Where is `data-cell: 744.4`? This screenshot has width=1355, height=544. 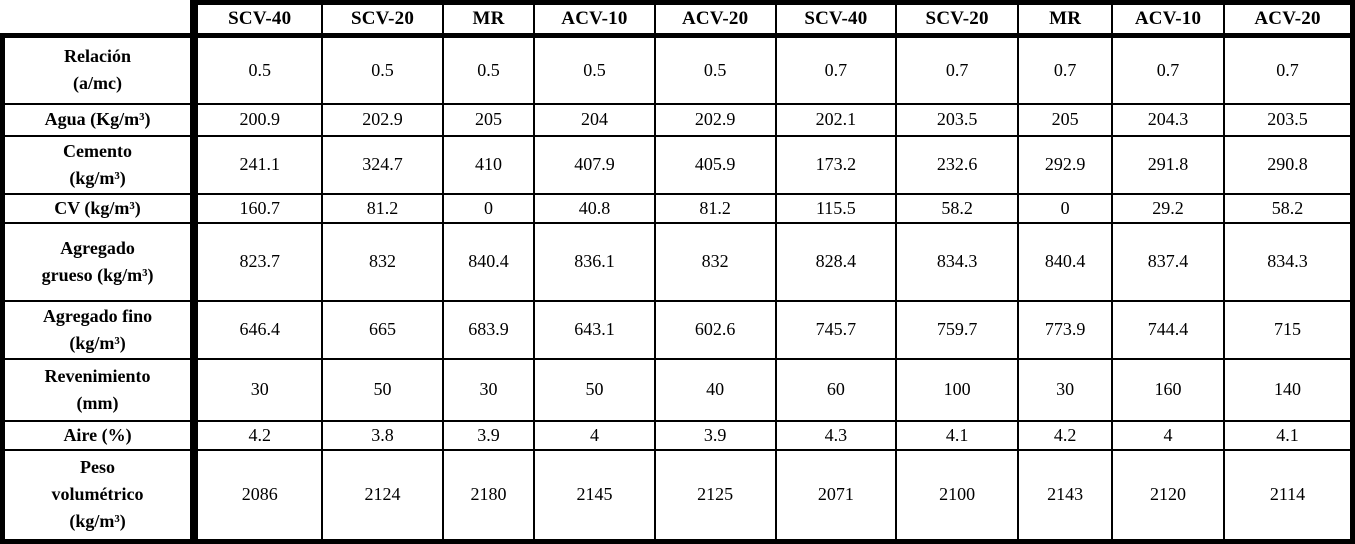 data-cell: 744.4 is located at coordinates (1168, 329).